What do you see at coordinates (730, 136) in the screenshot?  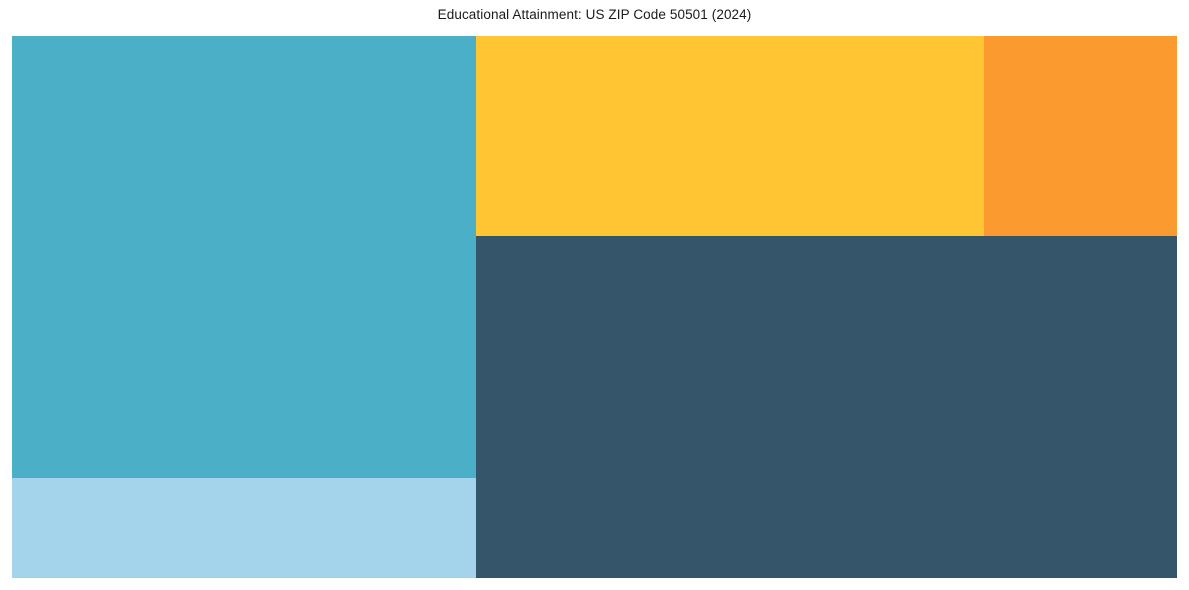 I see `treemap-tile-bachelors-degree: Bachelor's degree` at bounding box center [730, 136].